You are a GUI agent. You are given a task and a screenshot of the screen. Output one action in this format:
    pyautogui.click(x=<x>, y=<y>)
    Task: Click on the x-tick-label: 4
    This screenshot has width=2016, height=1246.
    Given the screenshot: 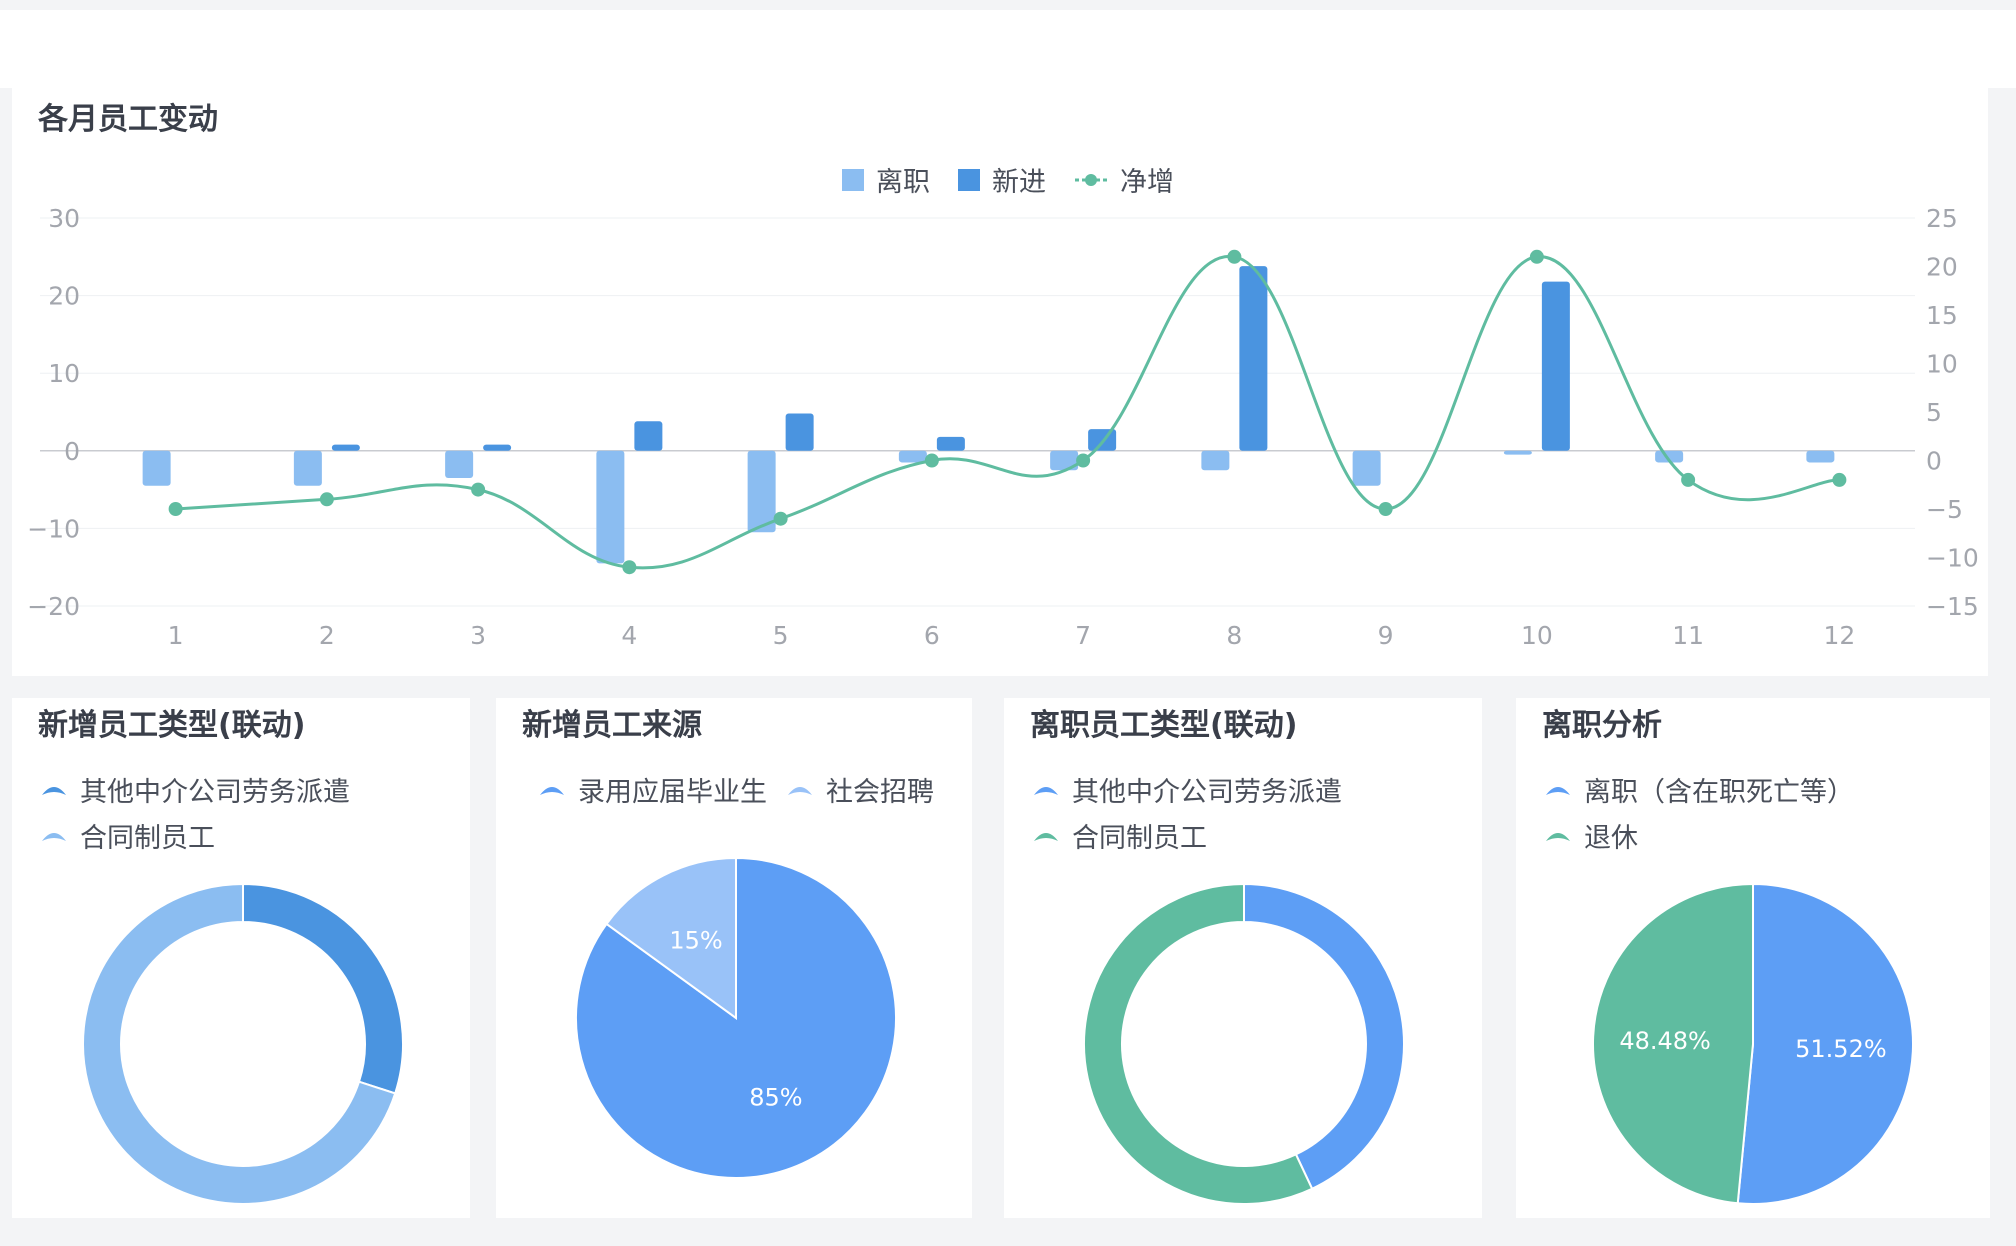 What is the action you would take?
    pyautogui.click(x=629, y=635)
    